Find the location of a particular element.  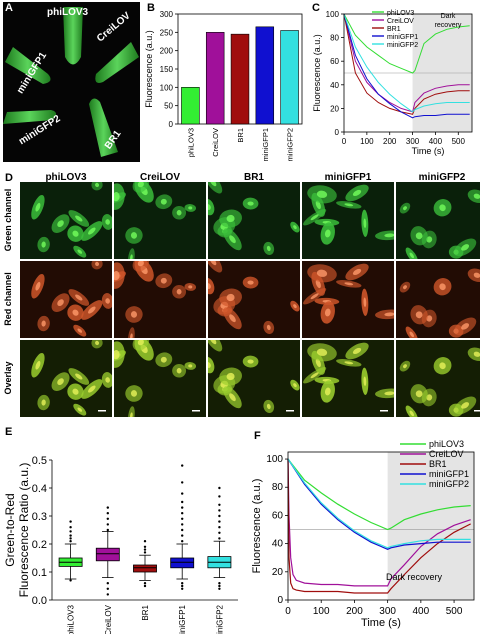

cell is located at coordinates (215, 188).